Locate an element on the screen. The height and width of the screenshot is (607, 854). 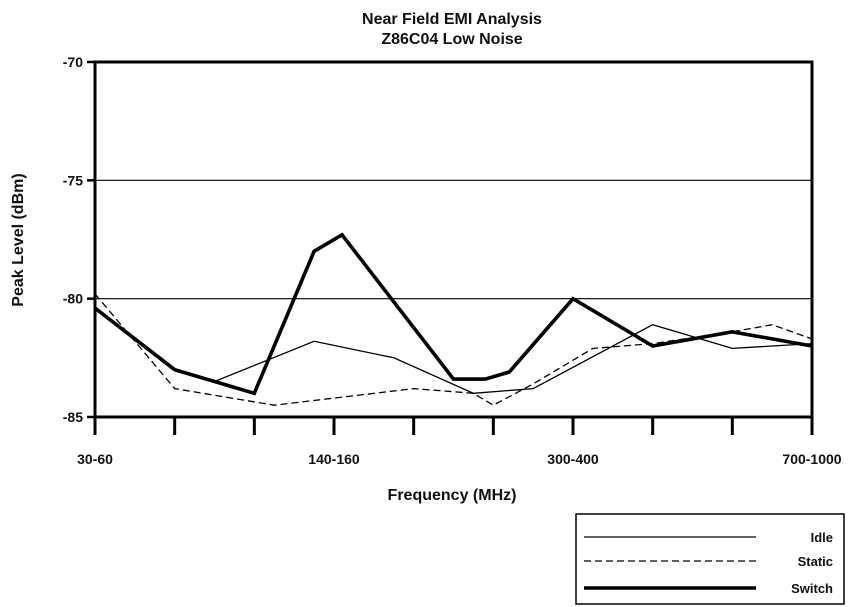
x-tick-label: 140-160 is located at coordinates (334, 459).